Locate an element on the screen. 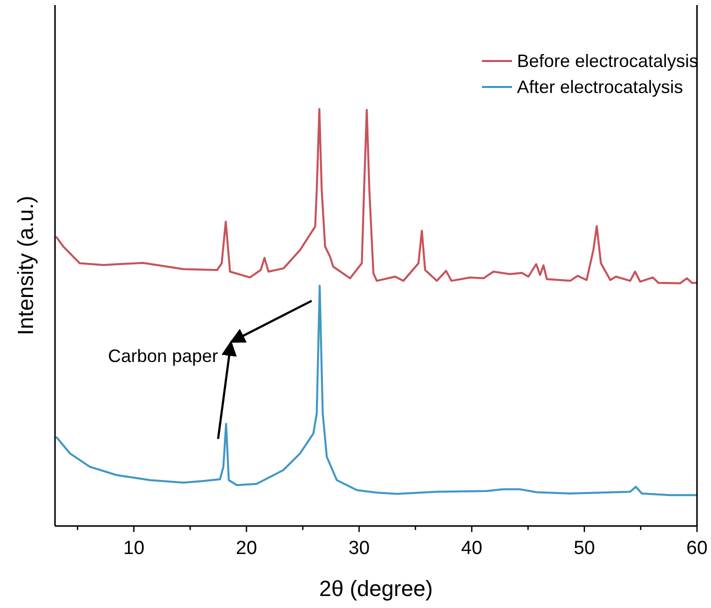  x-tick-label: 30 is located at coordinates (359, 548).